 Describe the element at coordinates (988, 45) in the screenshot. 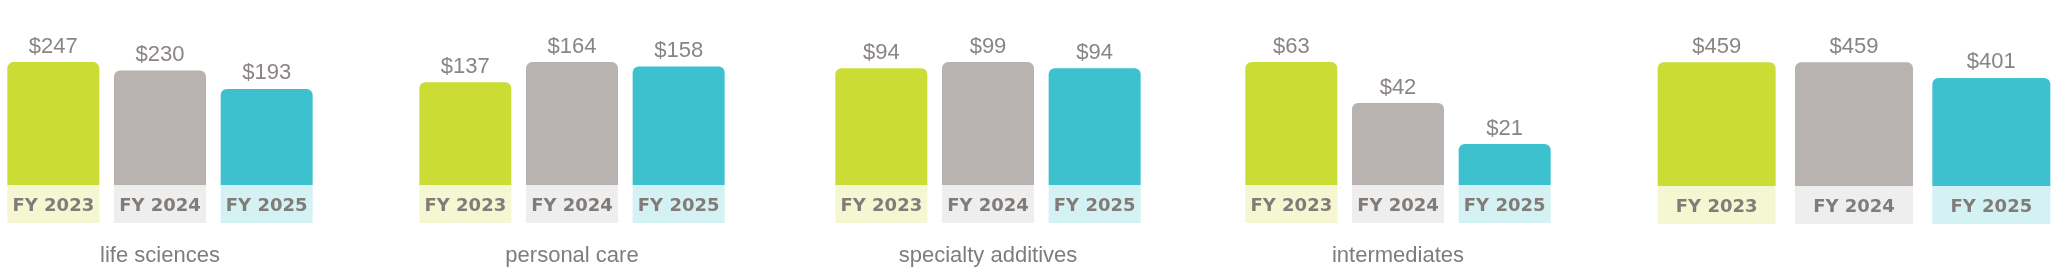

I see `data-label: $99` at that location.